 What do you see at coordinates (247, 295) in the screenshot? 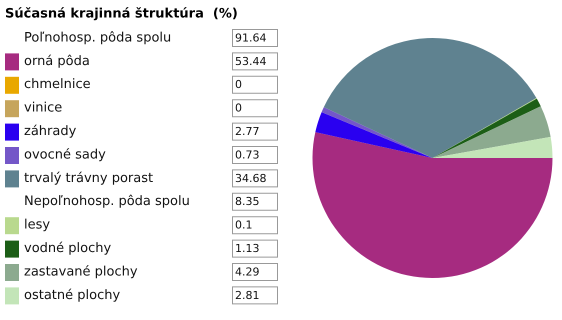
I see `data-label: 2.81` at bounding box center [247, 295].